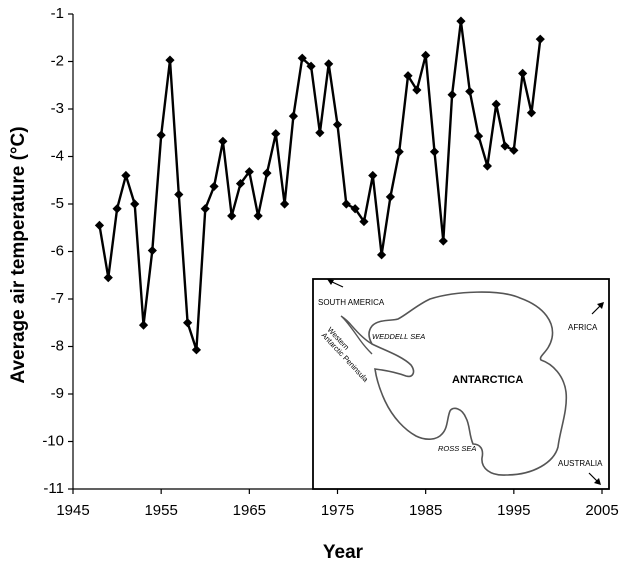 The height and width of the screenshot is (565, 642). Describe the element at coordinates (57, 108) in the screenshot. I see `y-tick-label: -3` at that location.